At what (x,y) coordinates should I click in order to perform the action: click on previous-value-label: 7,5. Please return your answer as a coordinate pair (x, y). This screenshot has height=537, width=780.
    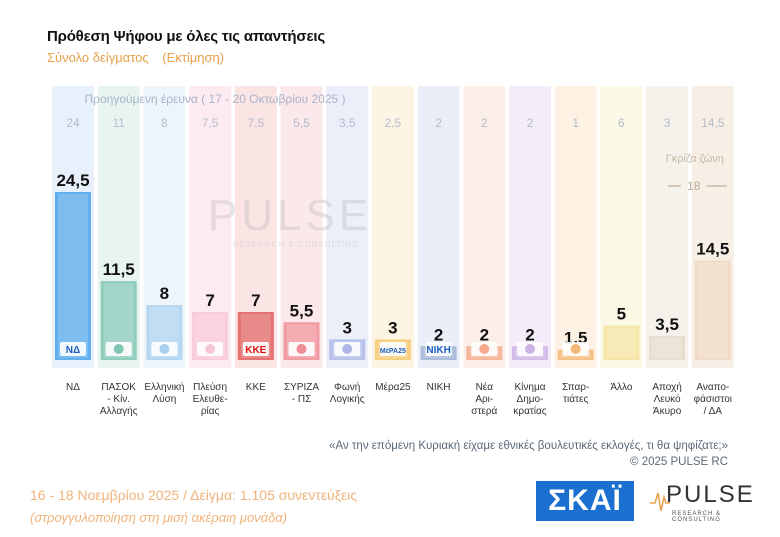
    Looking at the image, I should click on (255, 123).